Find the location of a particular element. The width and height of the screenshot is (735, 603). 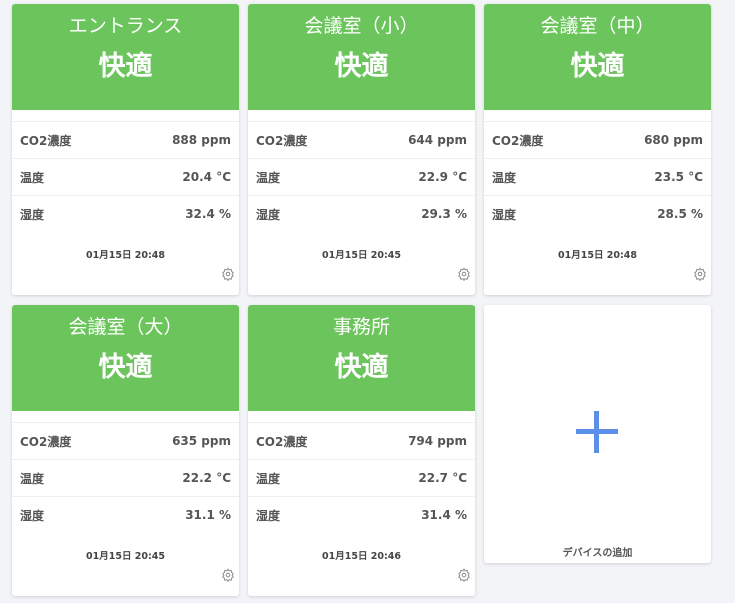

metrics-list: CO2濃度 635 ppm 温度 22.2 °C 湿度 31.1 % is located at coordinates (125, 477).